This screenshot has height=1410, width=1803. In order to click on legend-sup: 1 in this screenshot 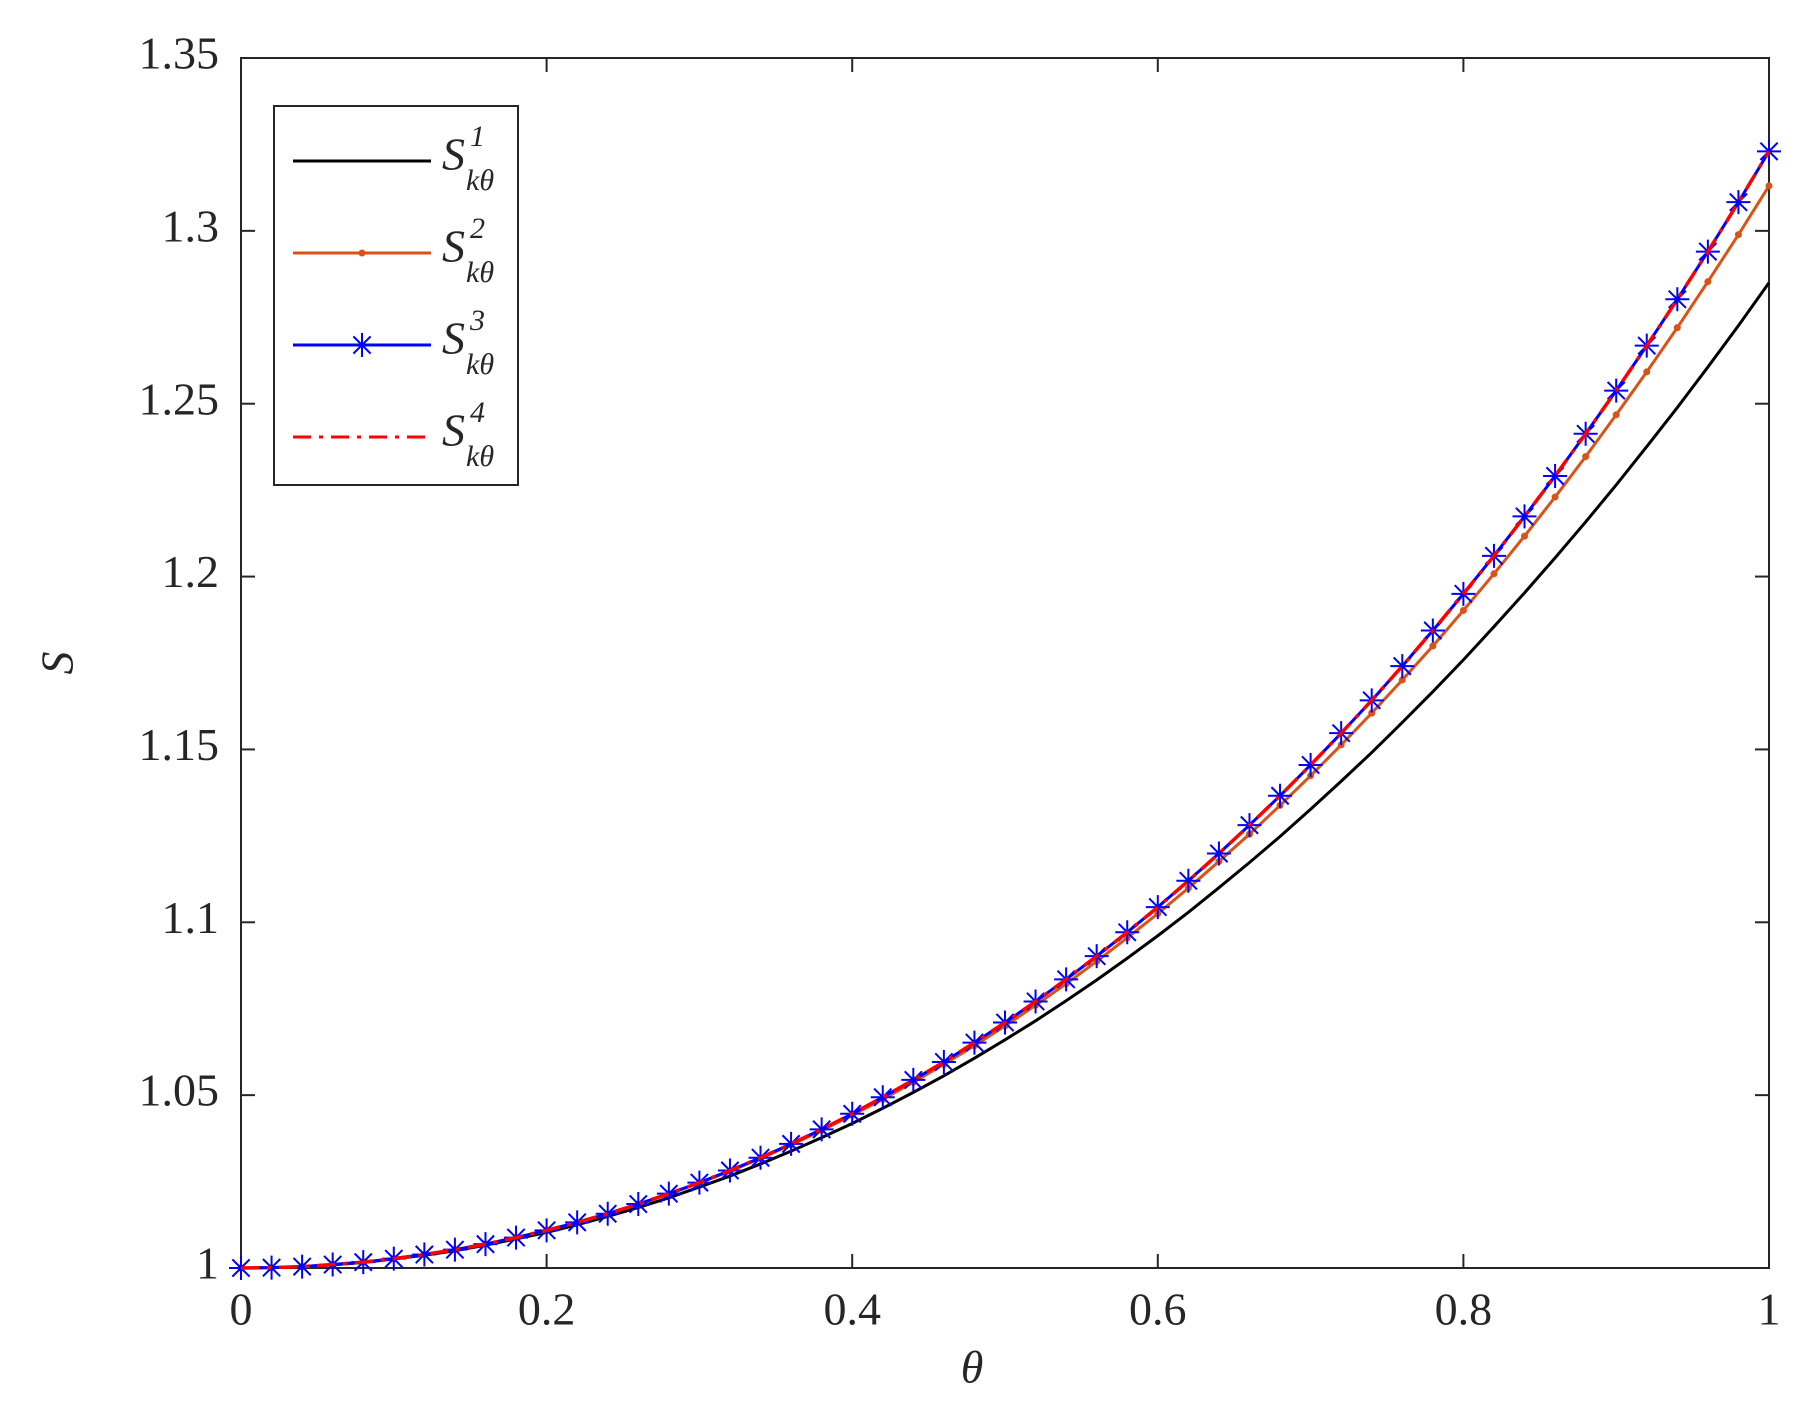, I will do `click(477, 136)`.